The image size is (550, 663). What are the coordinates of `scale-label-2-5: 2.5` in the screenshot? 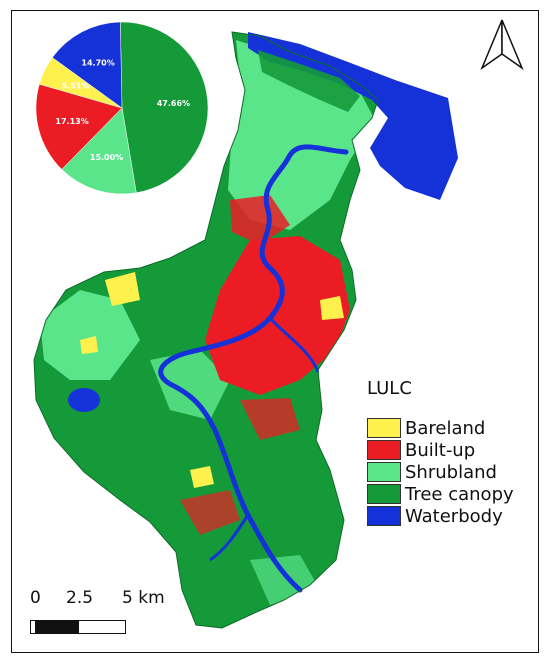 It's located at (80, 598).